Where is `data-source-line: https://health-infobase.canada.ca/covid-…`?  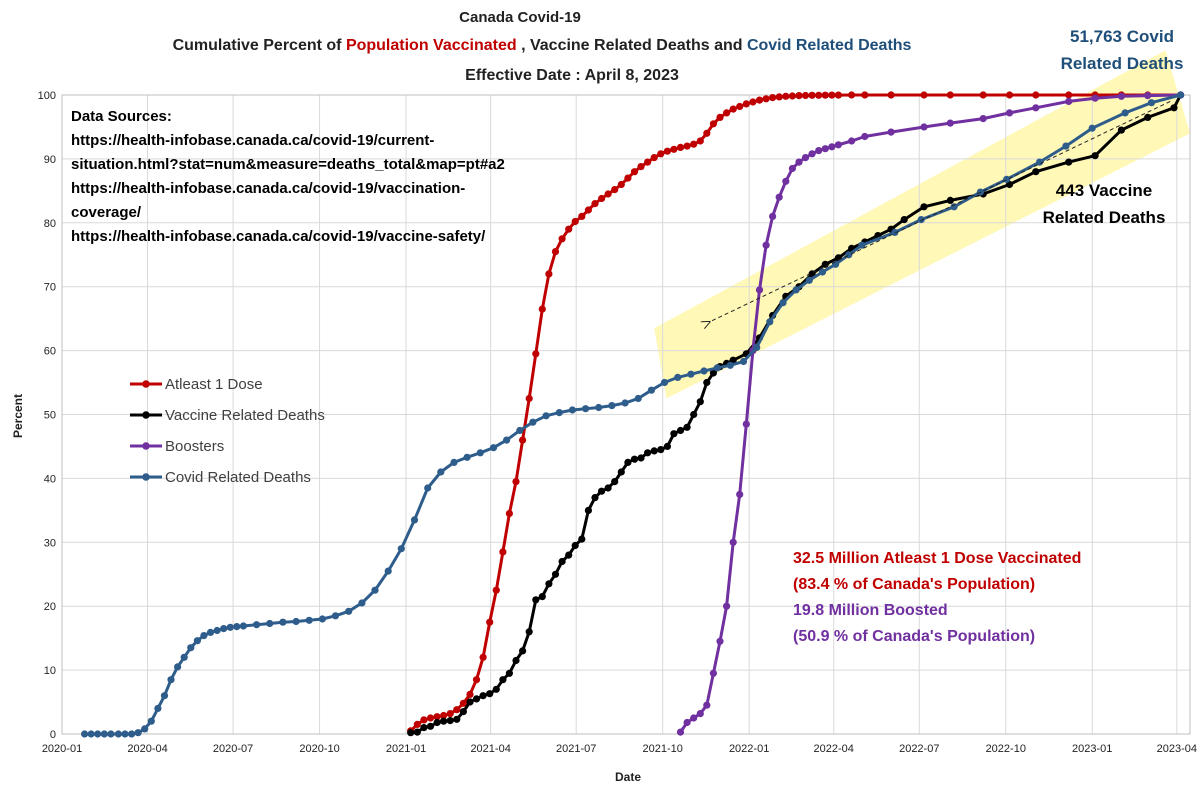
data-source-line: https://health-infobase.canada.ca/covid-… is located at coordinates (268, 188).